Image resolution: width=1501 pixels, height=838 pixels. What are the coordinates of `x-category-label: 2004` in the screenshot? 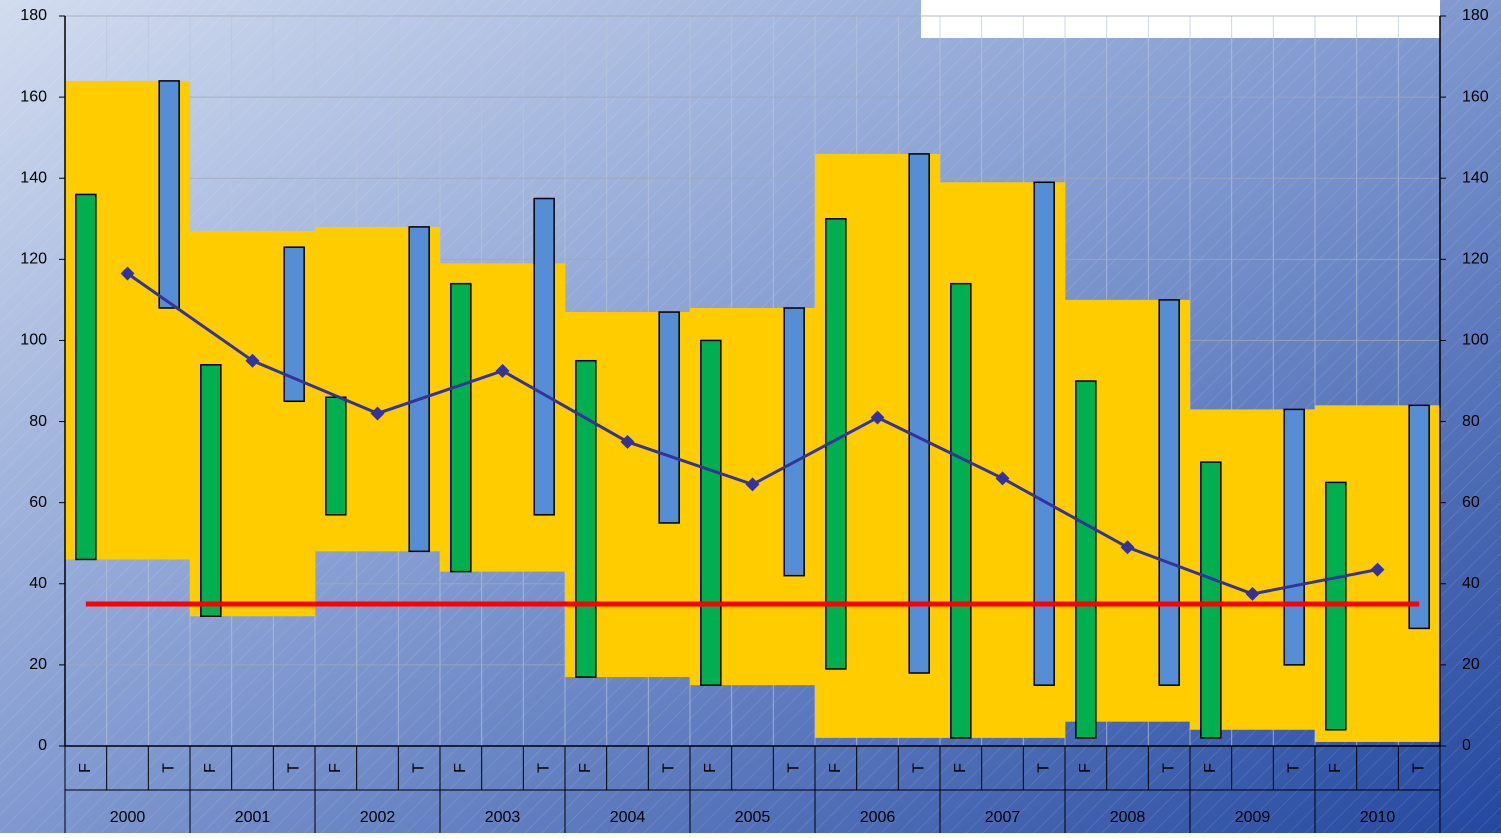 It's located at (628, 817).